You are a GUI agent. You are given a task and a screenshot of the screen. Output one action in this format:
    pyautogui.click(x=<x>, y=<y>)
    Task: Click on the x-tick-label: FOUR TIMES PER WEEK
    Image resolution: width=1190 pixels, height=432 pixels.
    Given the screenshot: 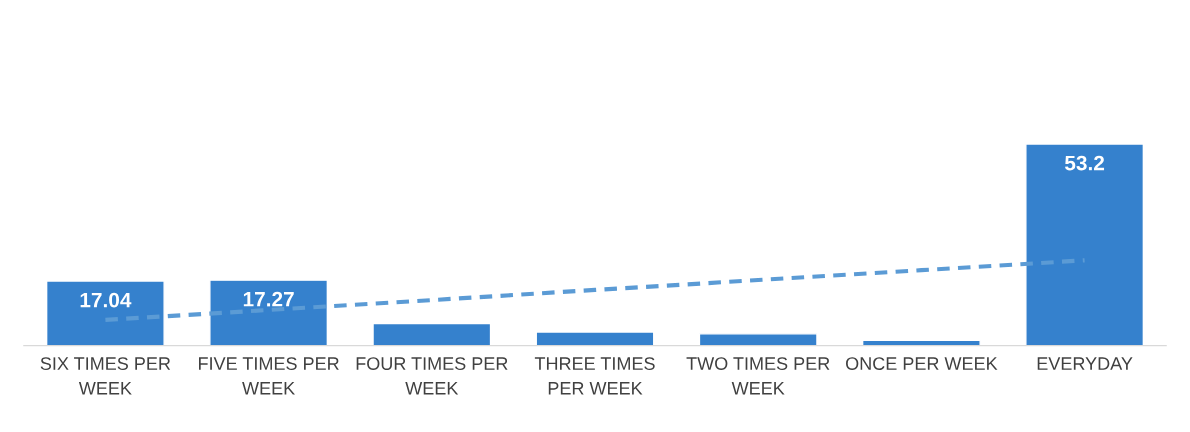 What is the action you would take?
    pyautogui.click(x=432, y=376)
    